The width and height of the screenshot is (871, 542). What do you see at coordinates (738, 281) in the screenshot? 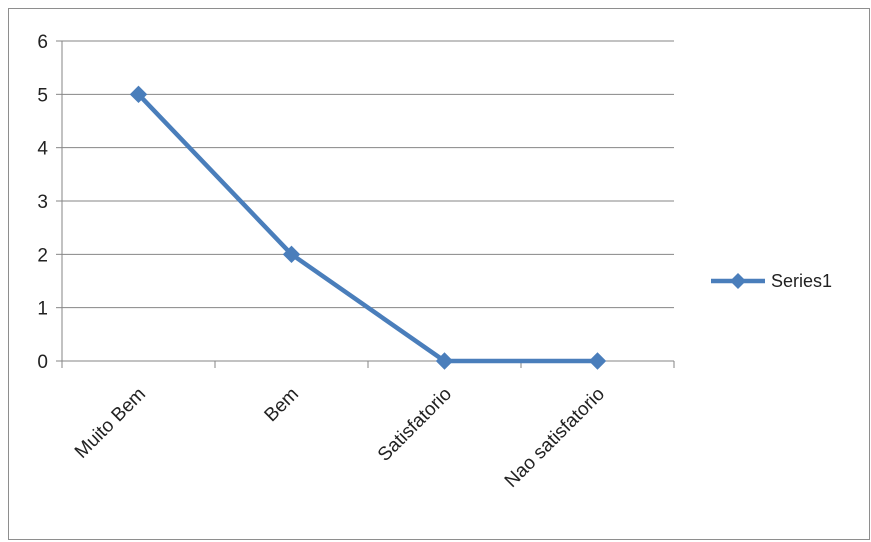
I see `legend-swatch-marker` at bounding box center [738, 281].